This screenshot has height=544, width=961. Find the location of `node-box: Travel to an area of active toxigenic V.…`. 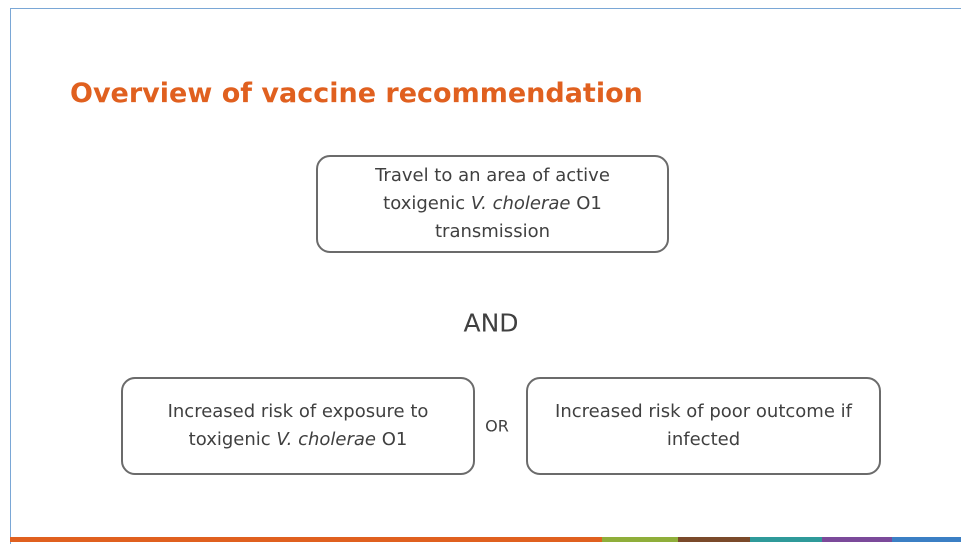

node-box: Travel to an area of active toxigenic V.… is located at coordinates (492, 204).